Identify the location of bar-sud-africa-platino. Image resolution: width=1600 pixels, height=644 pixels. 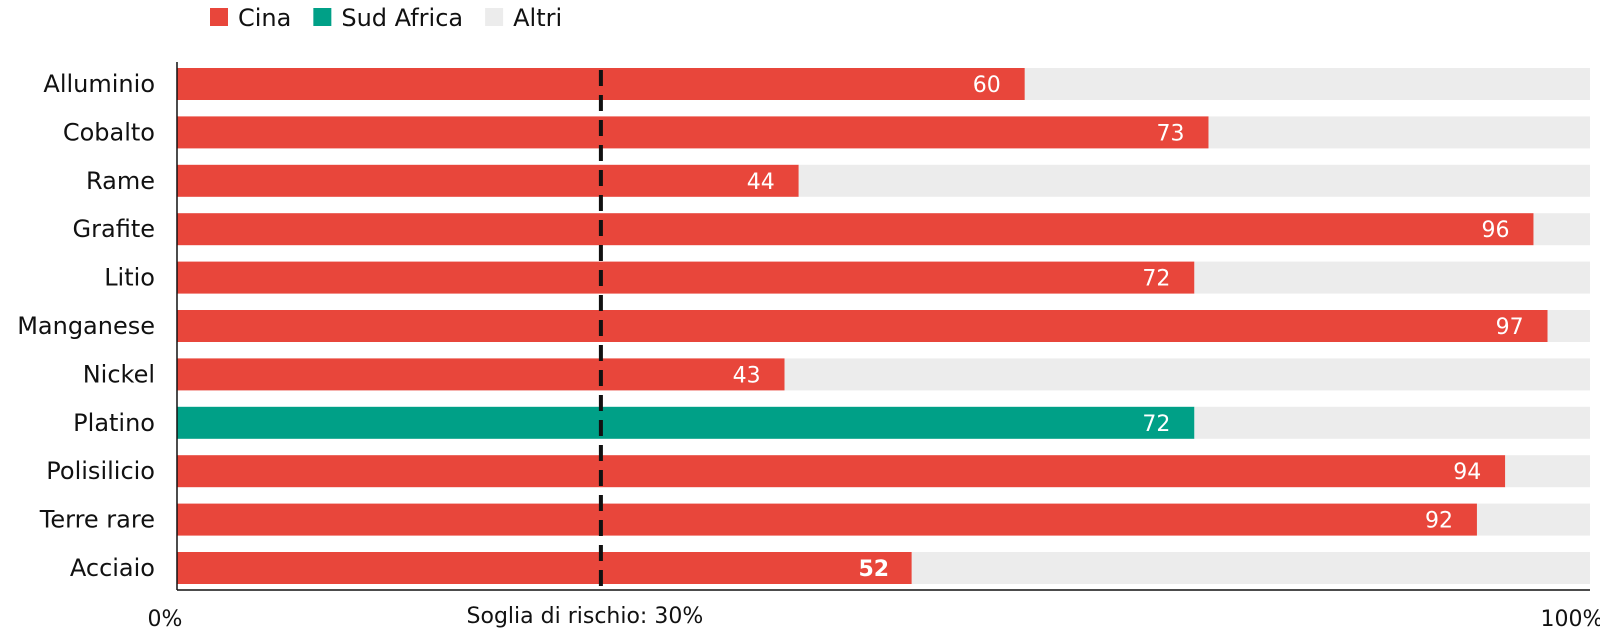
(686, 422).